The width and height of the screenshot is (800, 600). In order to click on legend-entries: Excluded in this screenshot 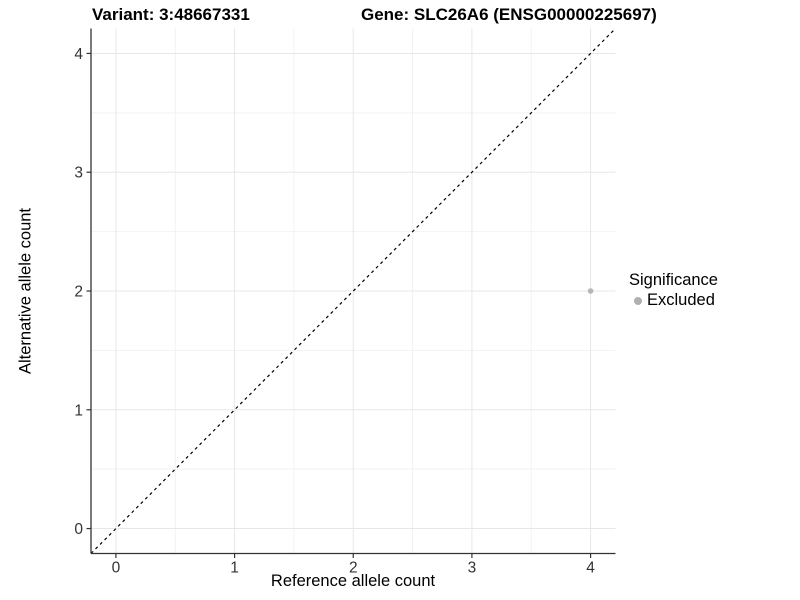, I will do `click(673, 300)`.